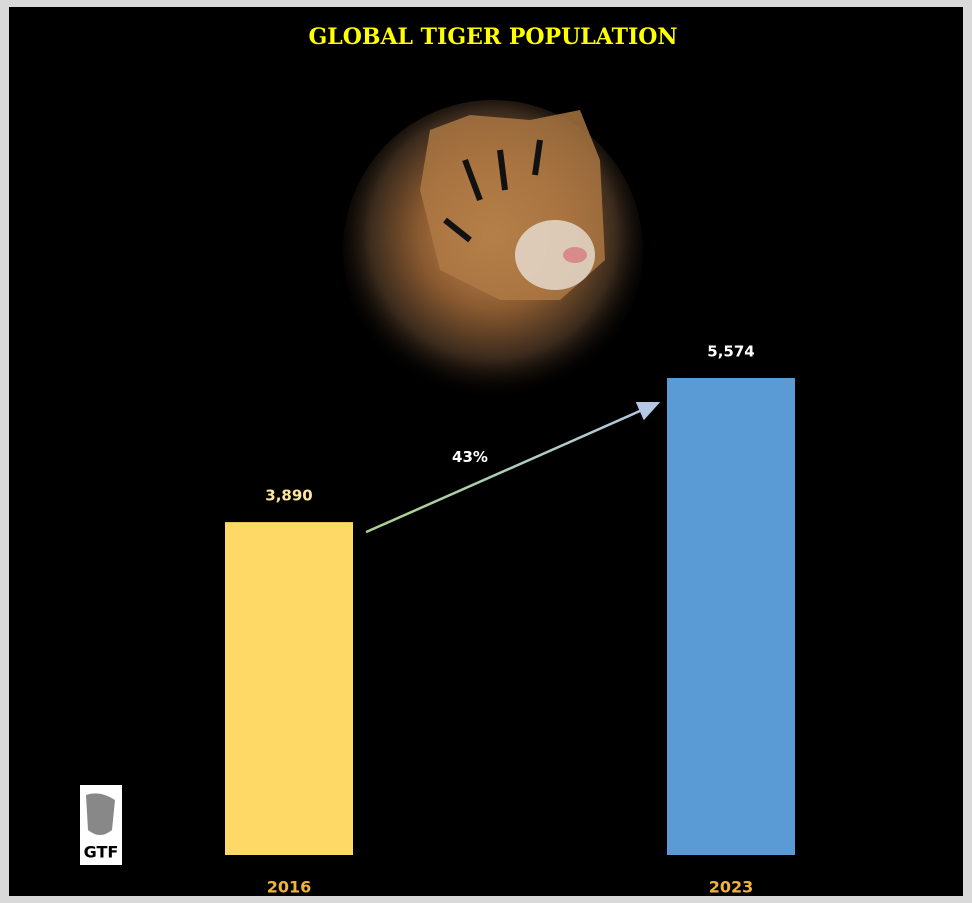  Describe the element at coordinates (730, 352) in the screenshot. I see `value-label: 5,574` at that location.